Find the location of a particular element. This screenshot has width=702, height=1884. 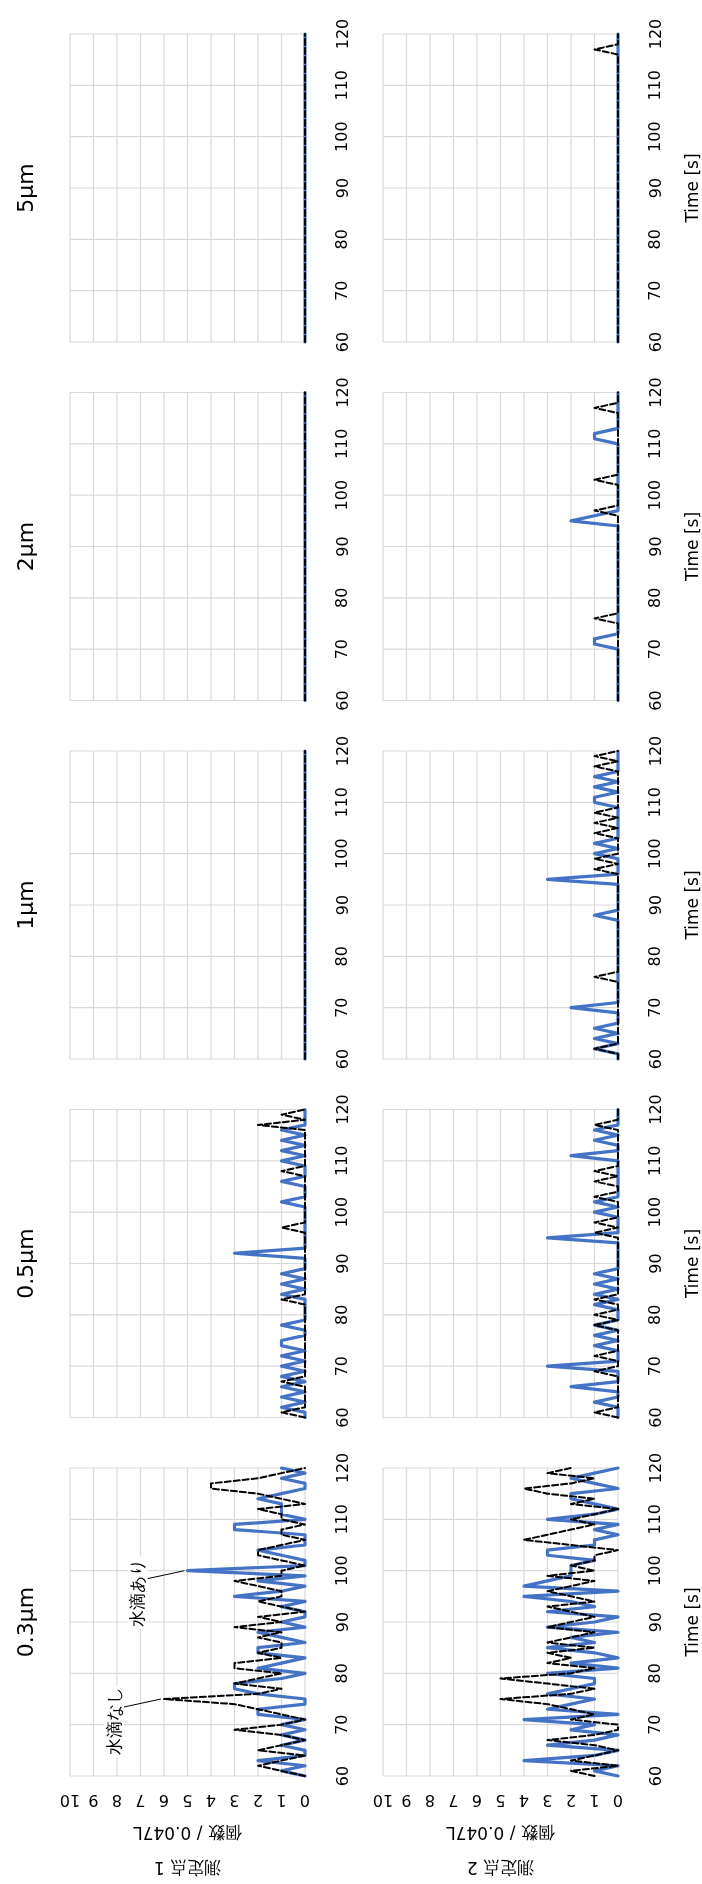

text: 5μm is located at coordinates (25, 188).